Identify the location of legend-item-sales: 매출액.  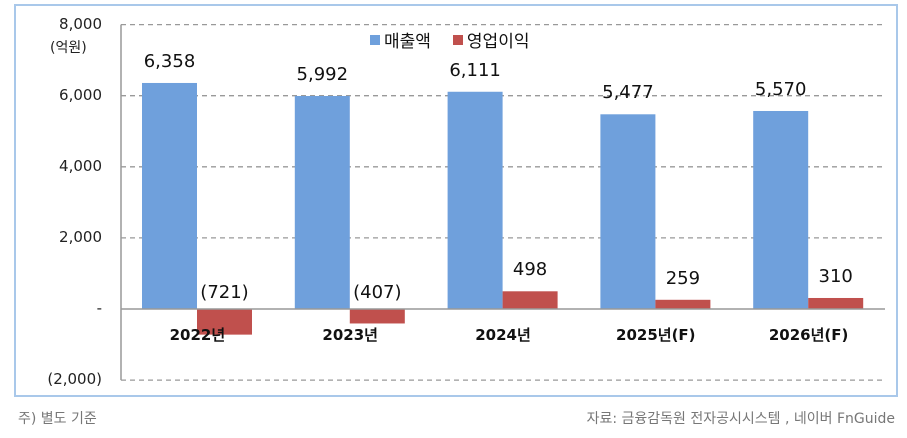
(400, 39).